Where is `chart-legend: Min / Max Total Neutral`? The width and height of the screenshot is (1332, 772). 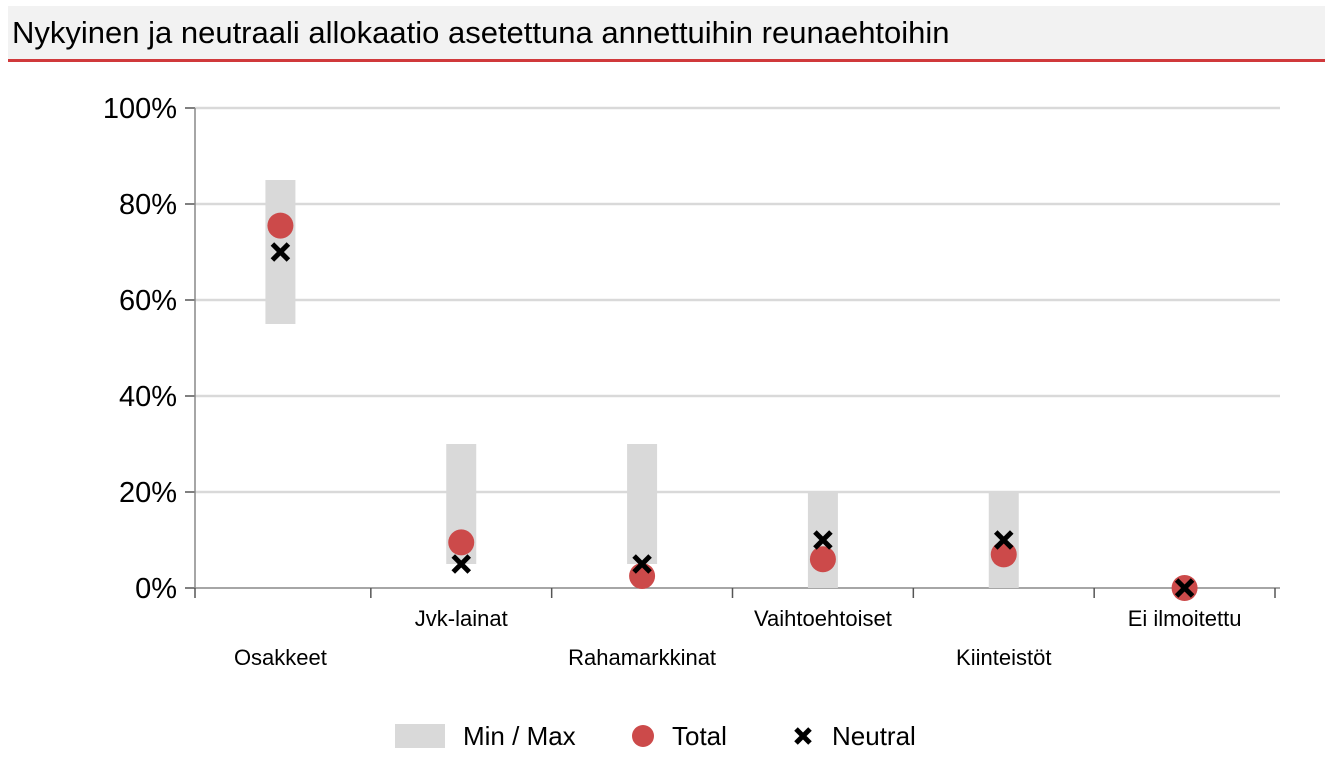 chart-legend: Min / Max Total Neutral is located at coordinates (666, 736).